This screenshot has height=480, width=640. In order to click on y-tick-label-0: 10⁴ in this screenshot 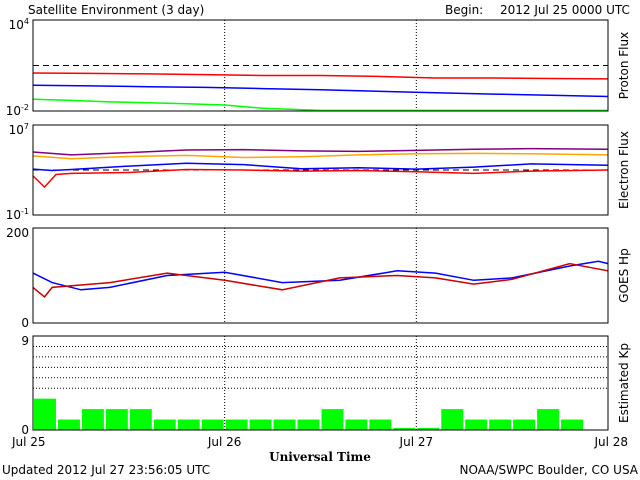, I will do `click(19, 24)`.